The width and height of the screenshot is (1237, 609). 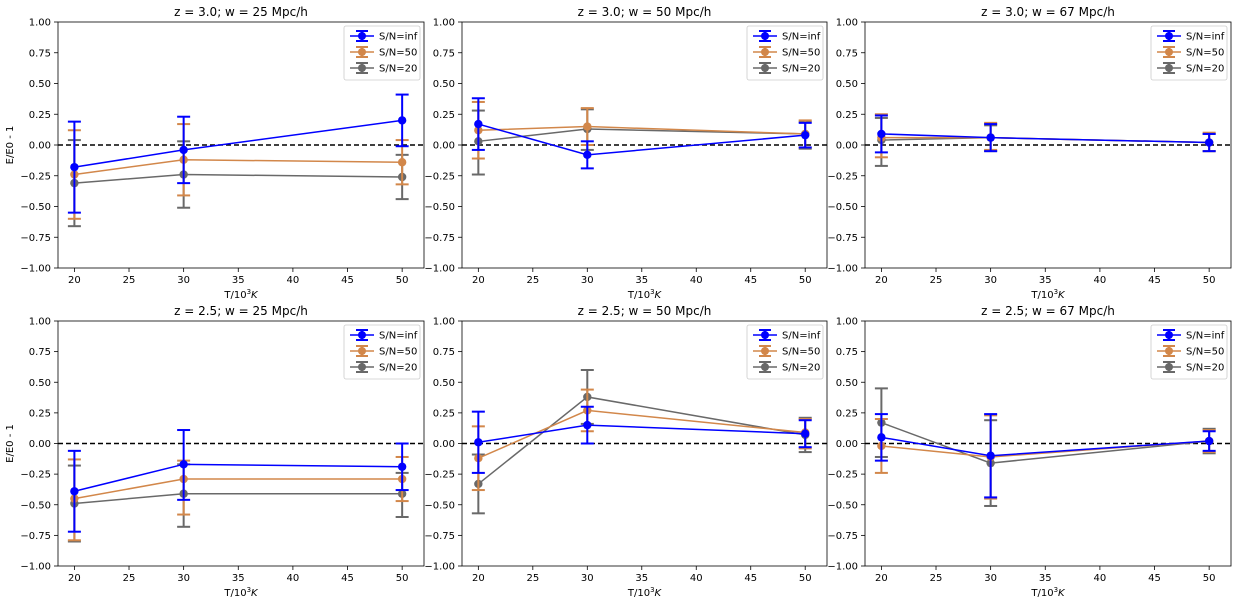 I want to click on panel-title: z = 2.5; w = 67 Mpc/h, so click(x=1048, y=311).